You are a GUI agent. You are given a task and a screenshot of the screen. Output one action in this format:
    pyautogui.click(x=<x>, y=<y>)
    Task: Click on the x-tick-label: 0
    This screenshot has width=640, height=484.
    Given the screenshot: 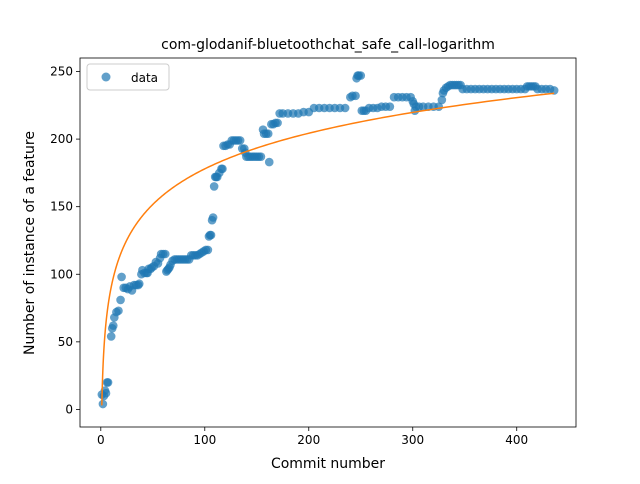 What is the action you would take?
    pyautogui.click(x=101, y=440)
    